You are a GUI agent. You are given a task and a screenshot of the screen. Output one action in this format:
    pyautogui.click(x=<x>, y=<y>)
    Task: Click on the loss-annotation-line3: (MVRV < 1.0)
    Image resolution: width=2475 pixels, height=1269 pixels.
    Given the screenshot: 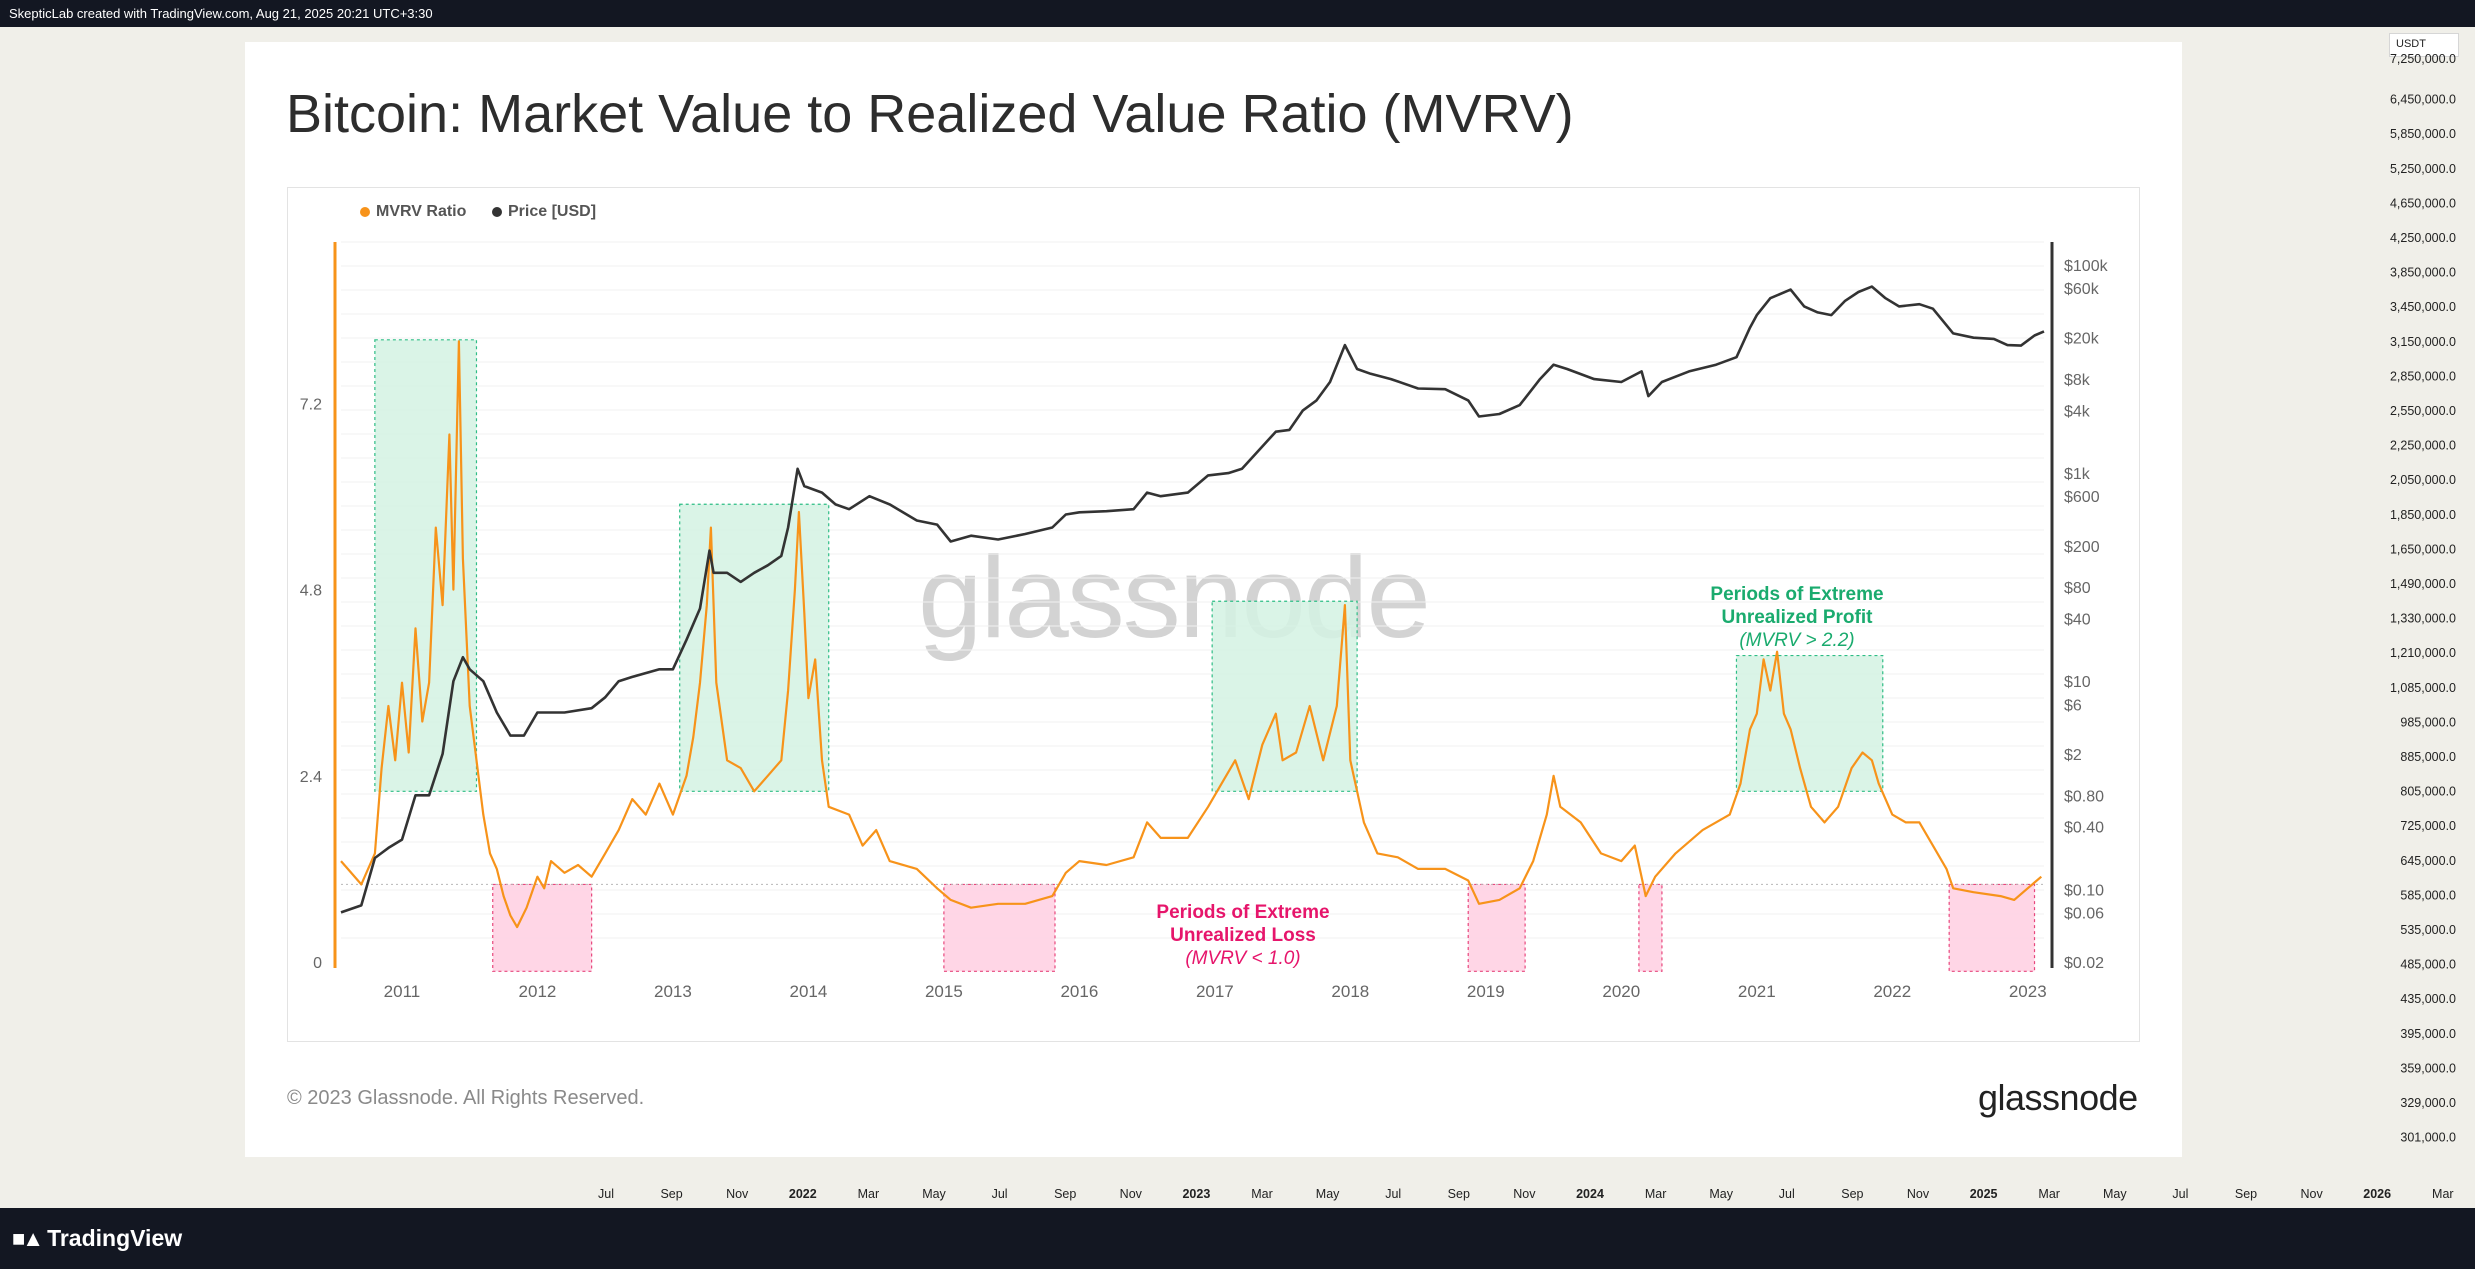 What is the action you would take?
    pyautogui.click(x=1242, y=958)
    